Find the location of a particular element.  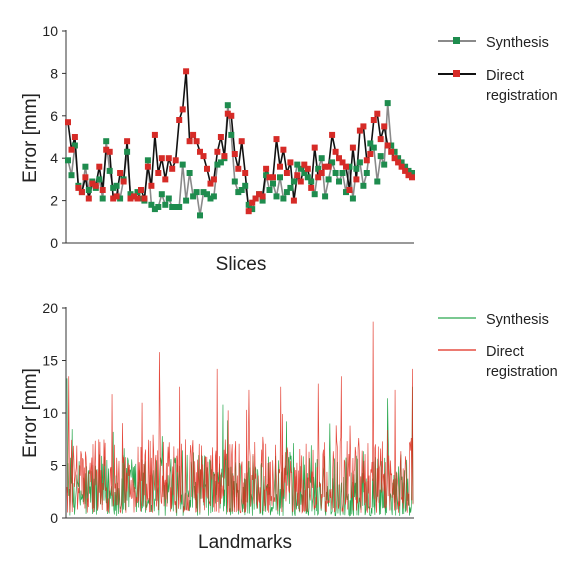

series-line-direct is located at coordinates (240, 141).